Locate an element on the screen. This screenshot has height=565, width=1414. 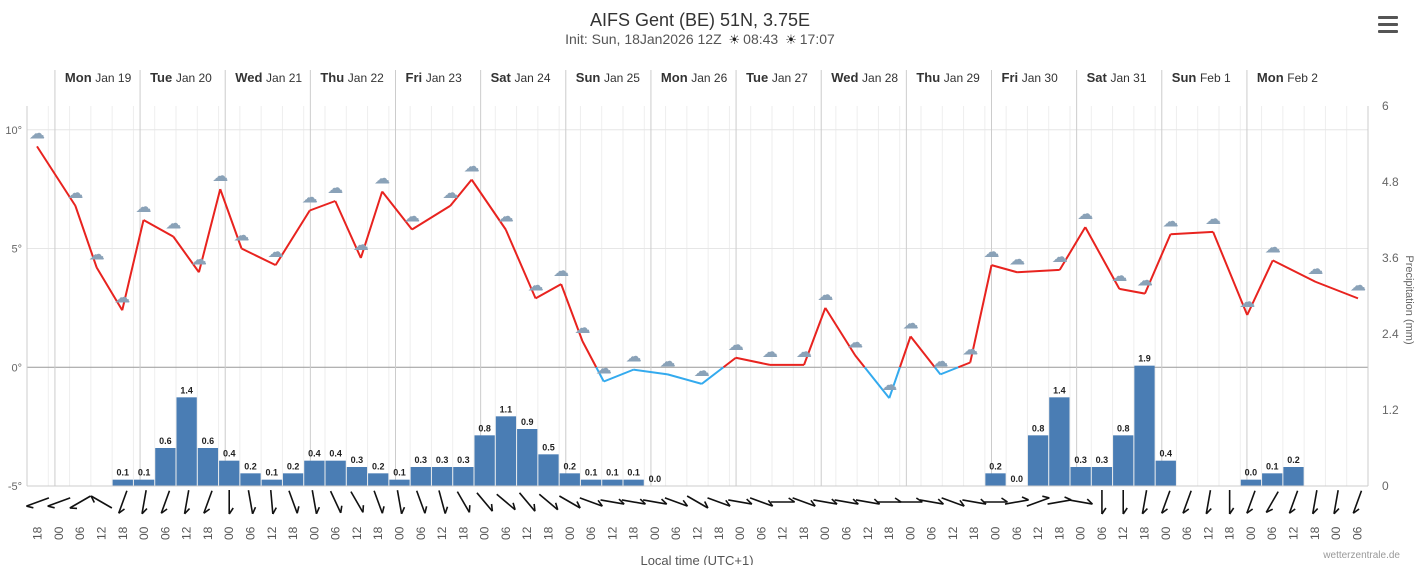
chart-title: AIFS Gent (BE) 51N, 3.75E is located at coordinates (700, 20).